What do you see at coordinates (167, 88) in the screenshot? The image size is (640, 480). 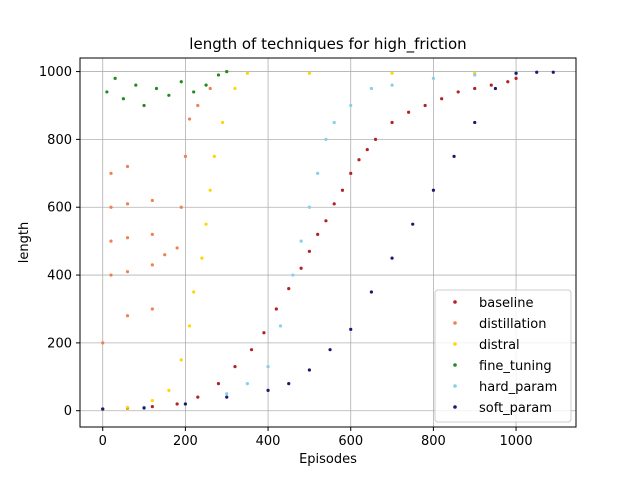 I see `series-fine_tuning` at bounding box center [167, 88].